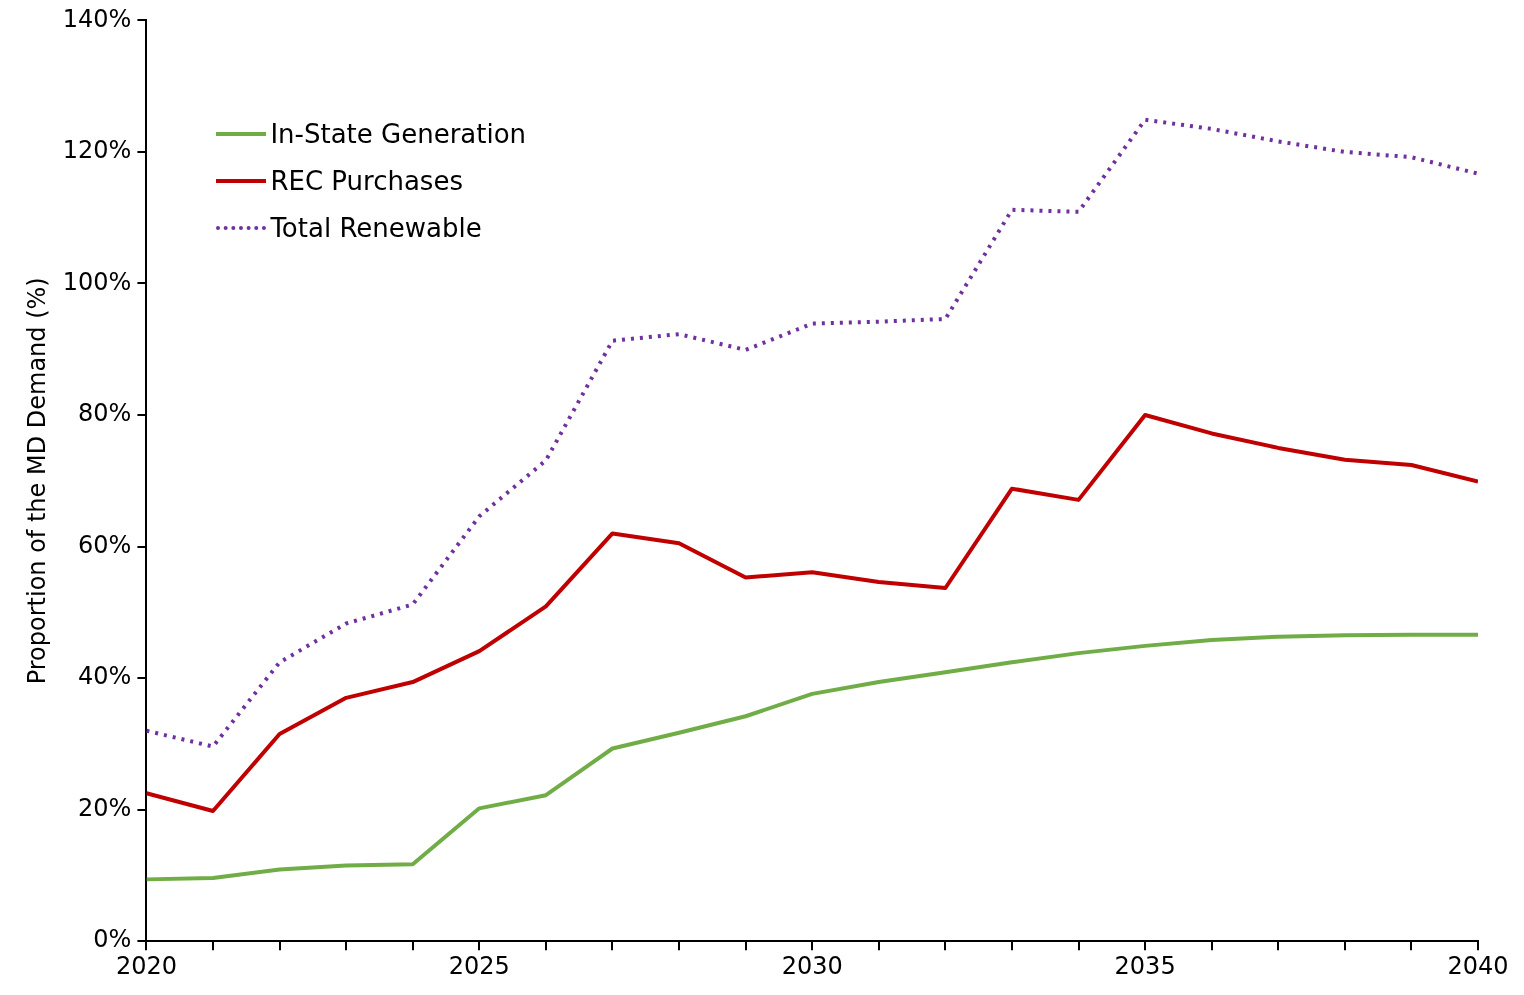 This screenshot has width=1524, height=995. Describe the element at coordinates (398, 133) in the screenshot. I see `legend-label: In-State Generation` at that location.